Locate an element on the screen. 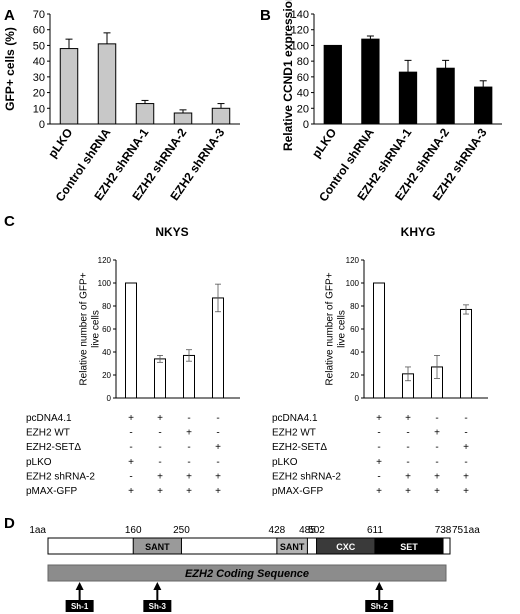 Image resolution: width=520 pixels, height=614 pixels. panel-label-a: A is located at coordinates (9, 15).